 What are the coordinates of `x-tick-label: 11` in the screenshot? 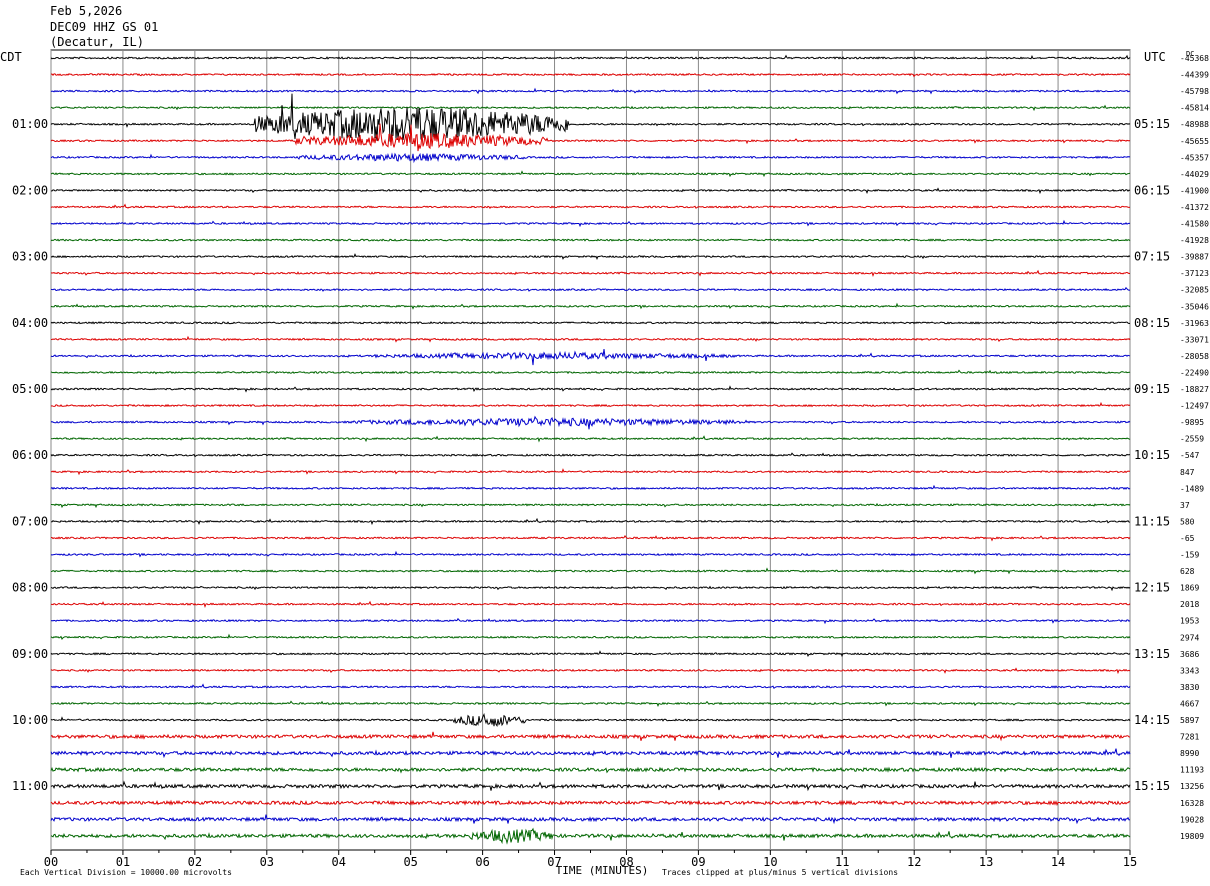 It's located at (842, 862).